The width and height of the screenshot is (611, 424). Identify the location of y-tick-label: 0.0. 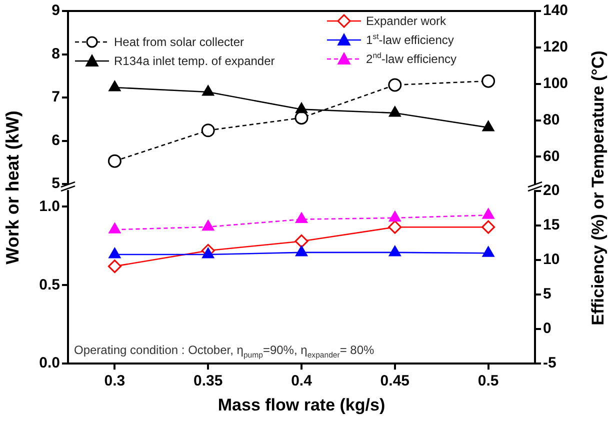
(49, 363).